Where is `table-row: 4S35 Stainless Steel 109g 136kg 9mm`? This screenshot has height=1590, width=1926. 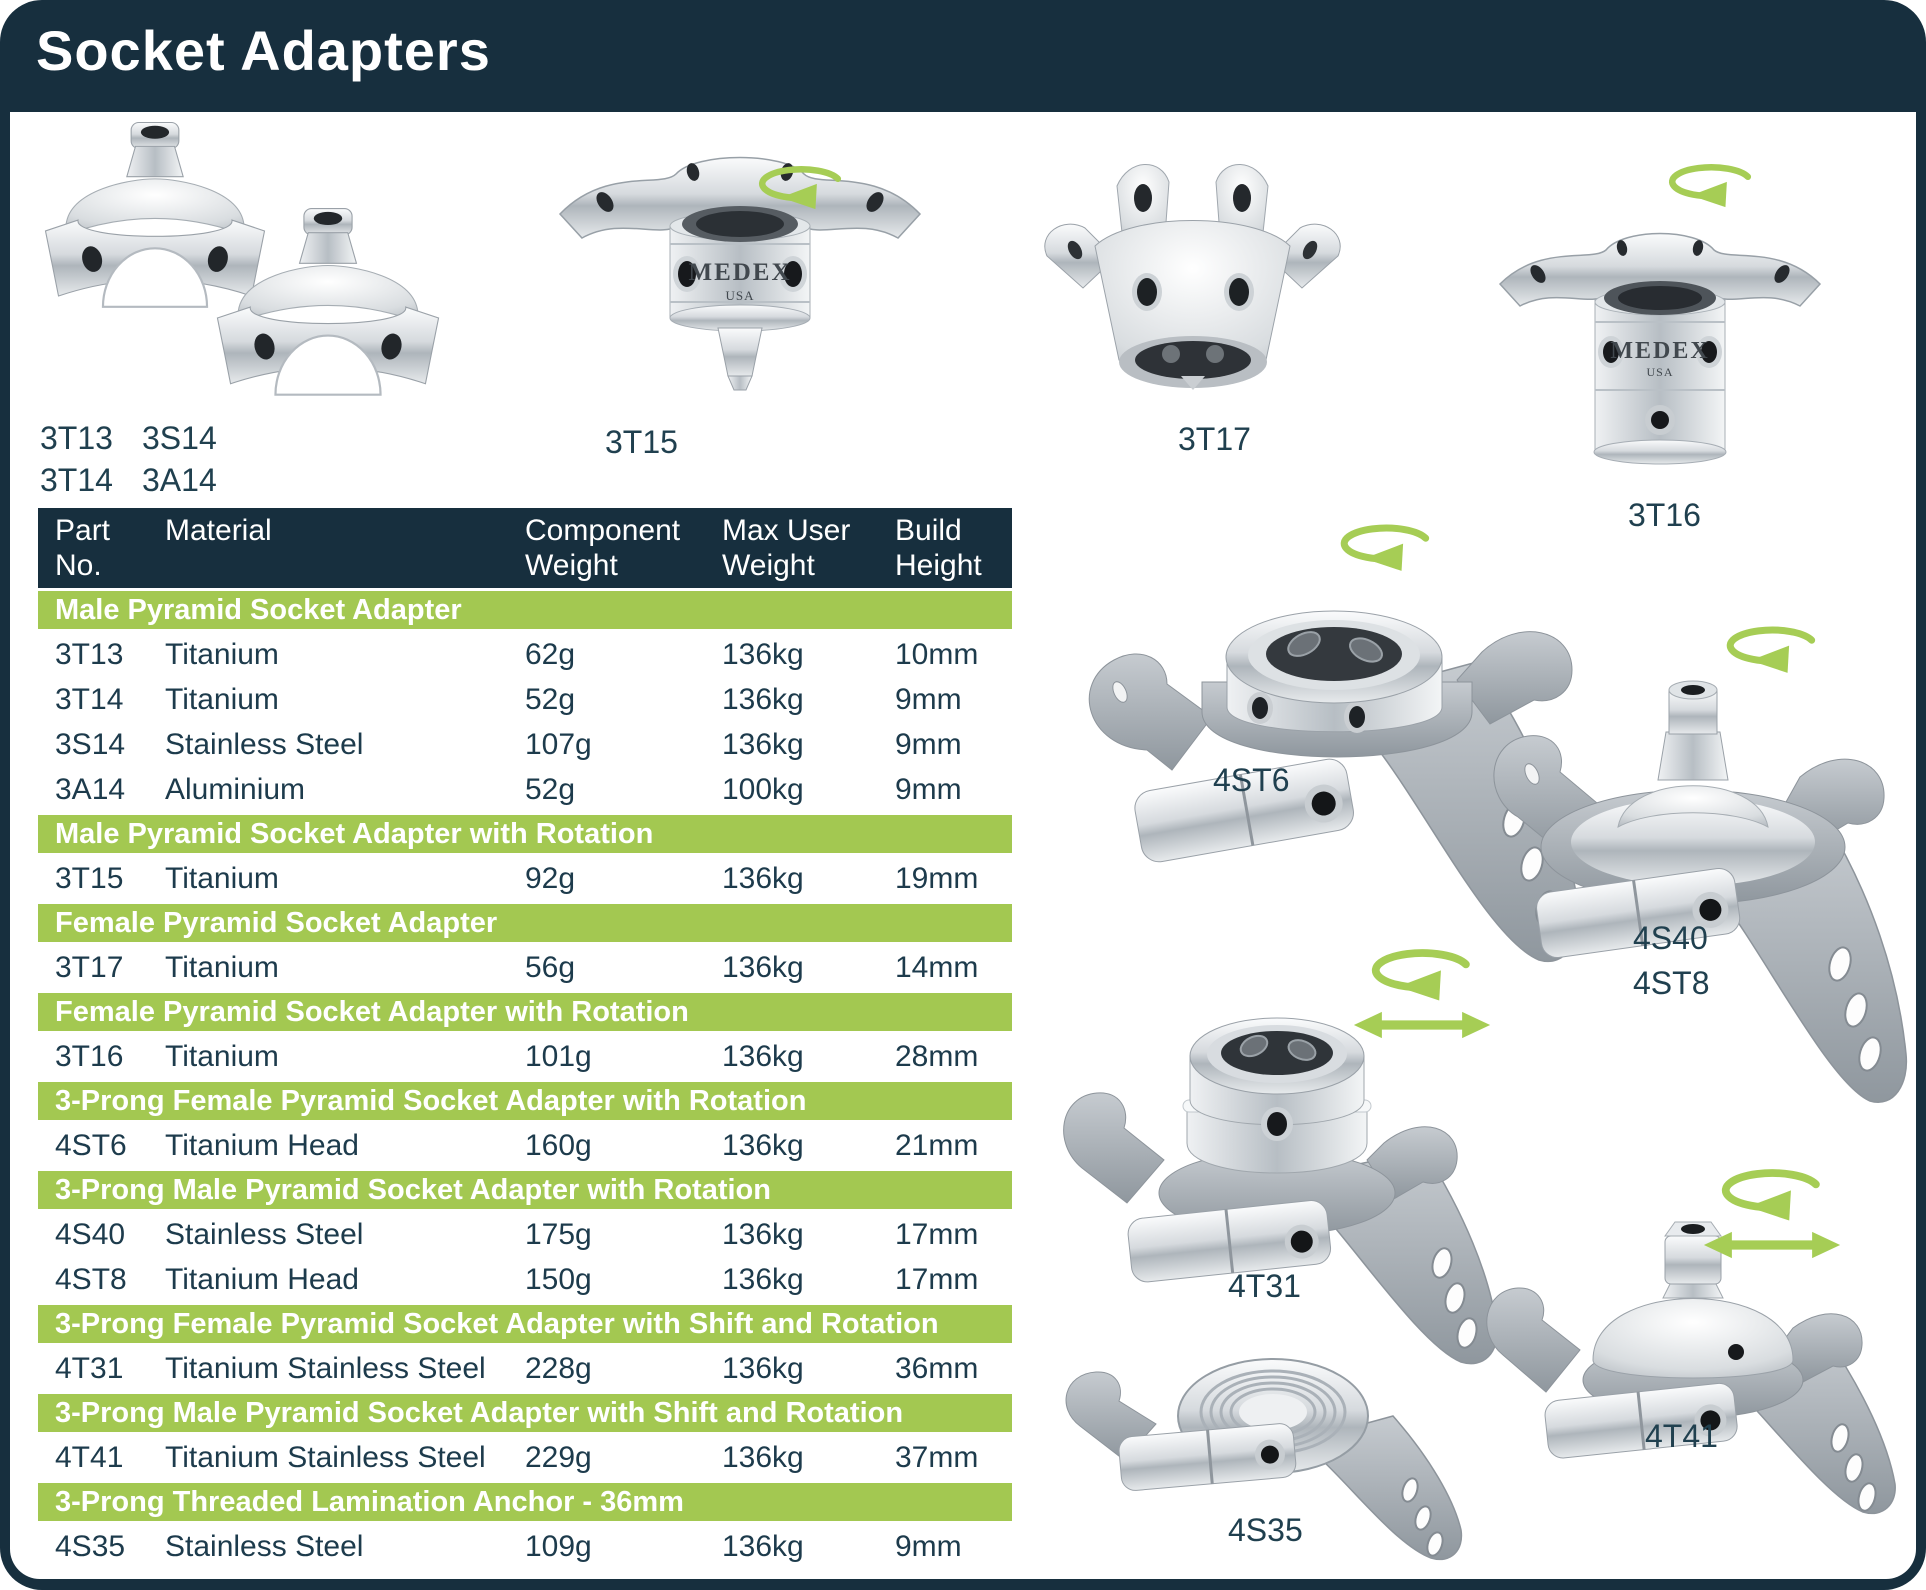 table-row: 4S35 Stainless Steel 109g 136kg 9mm is located at coordinates (525, 1546).